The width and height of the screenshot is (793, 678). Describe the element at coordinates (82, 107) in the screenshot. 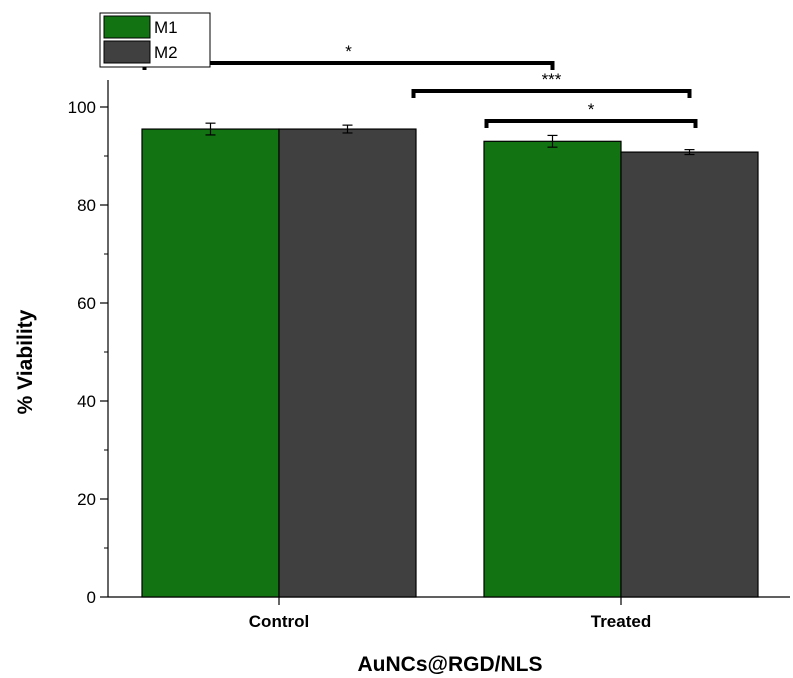

I see `y-tick-label: 100` at that location.